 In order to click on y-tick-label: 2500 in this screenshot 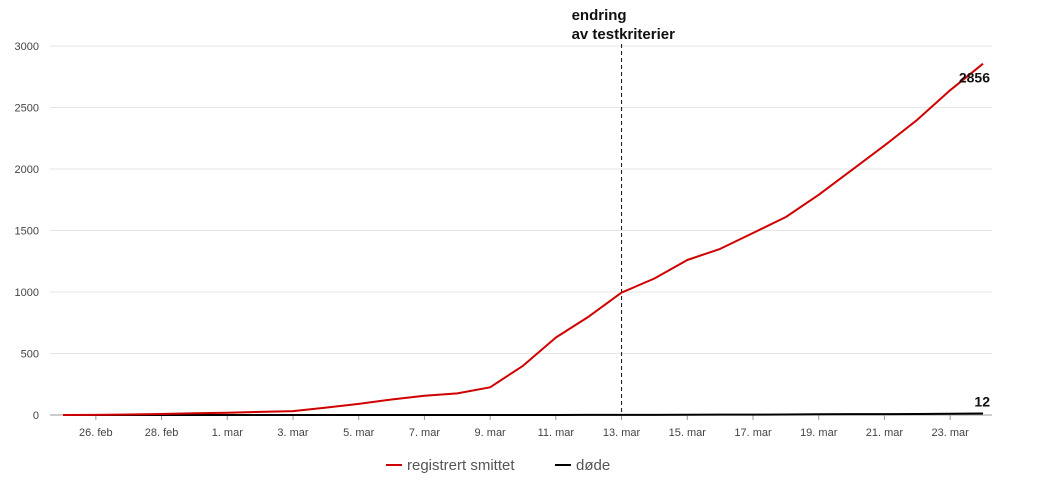, I will do `click(27, 109)`.